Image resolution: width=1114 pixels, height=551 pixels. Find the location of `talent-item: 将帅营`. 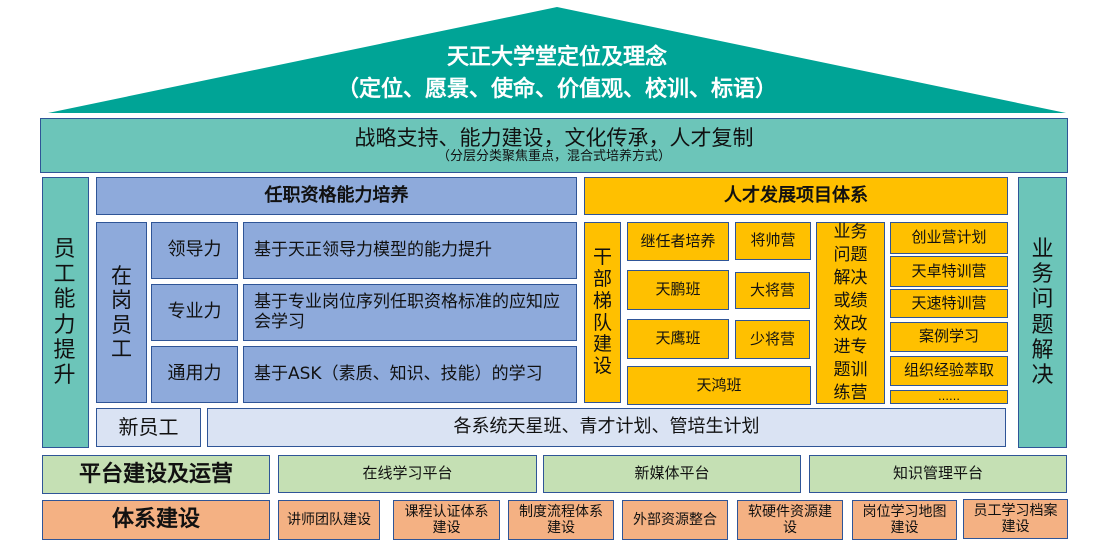

talent-item: 将帅营 is located at coordinates (773, 241).